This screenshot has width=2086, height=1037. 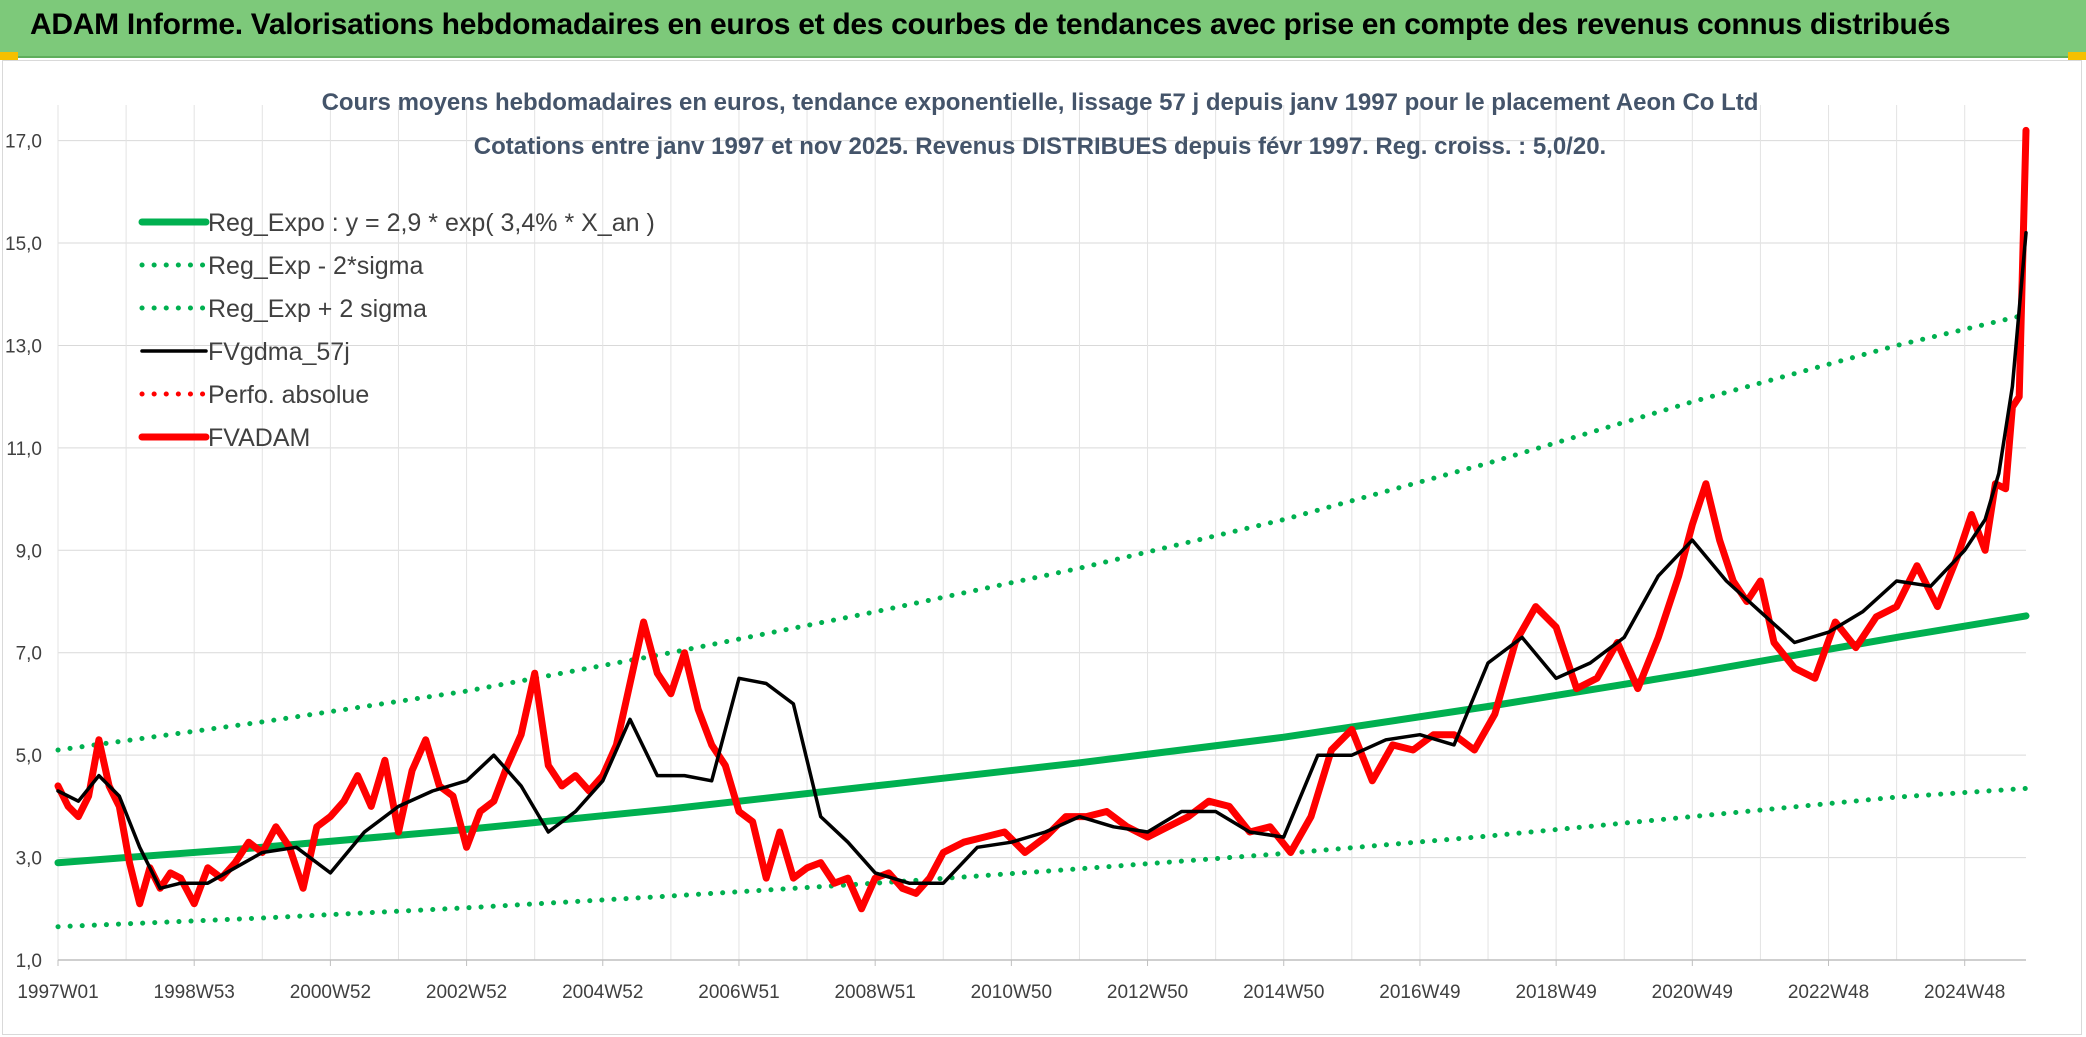 I want to click on x-tick-label: 2022W48, so click(x=1828, y=992).